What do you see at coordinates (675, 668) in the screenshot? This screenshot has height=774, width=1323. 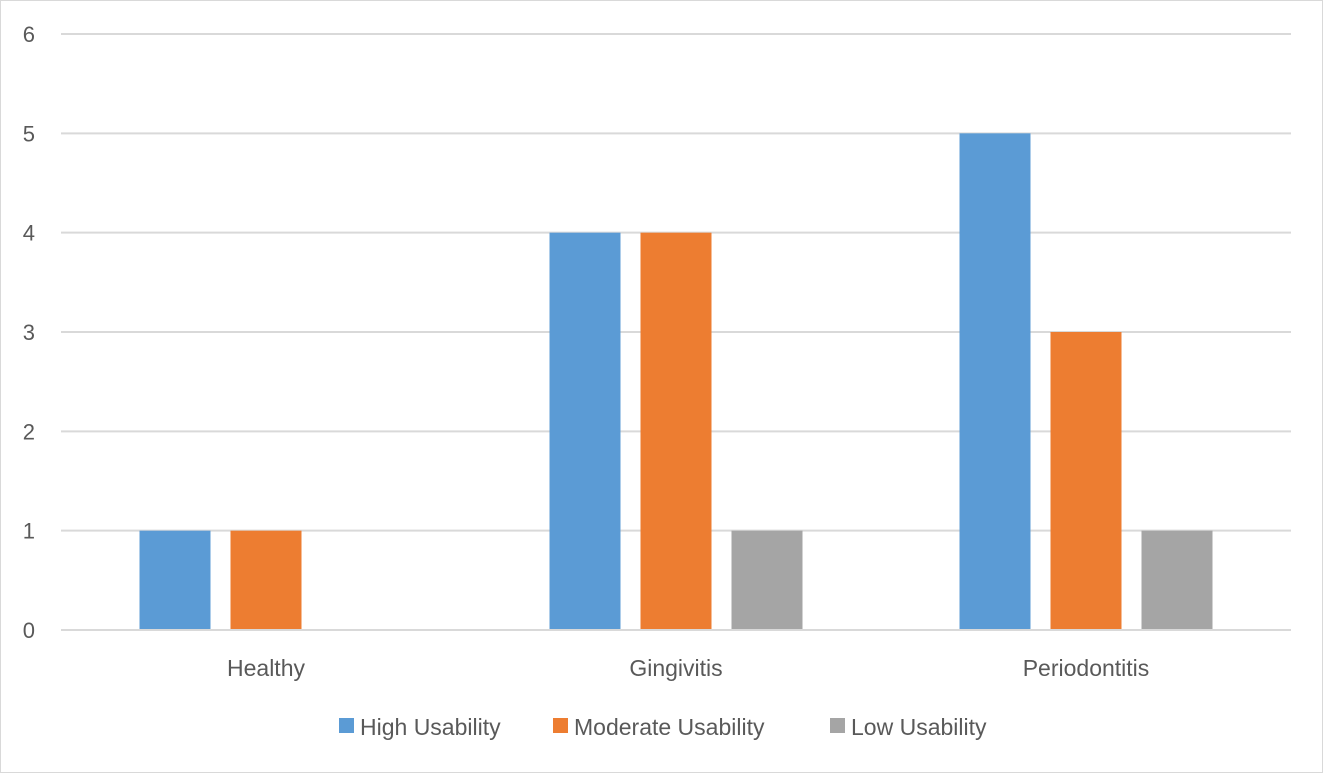 I see `x-category-label: Gingivitis` at bounding box center [675, 668].